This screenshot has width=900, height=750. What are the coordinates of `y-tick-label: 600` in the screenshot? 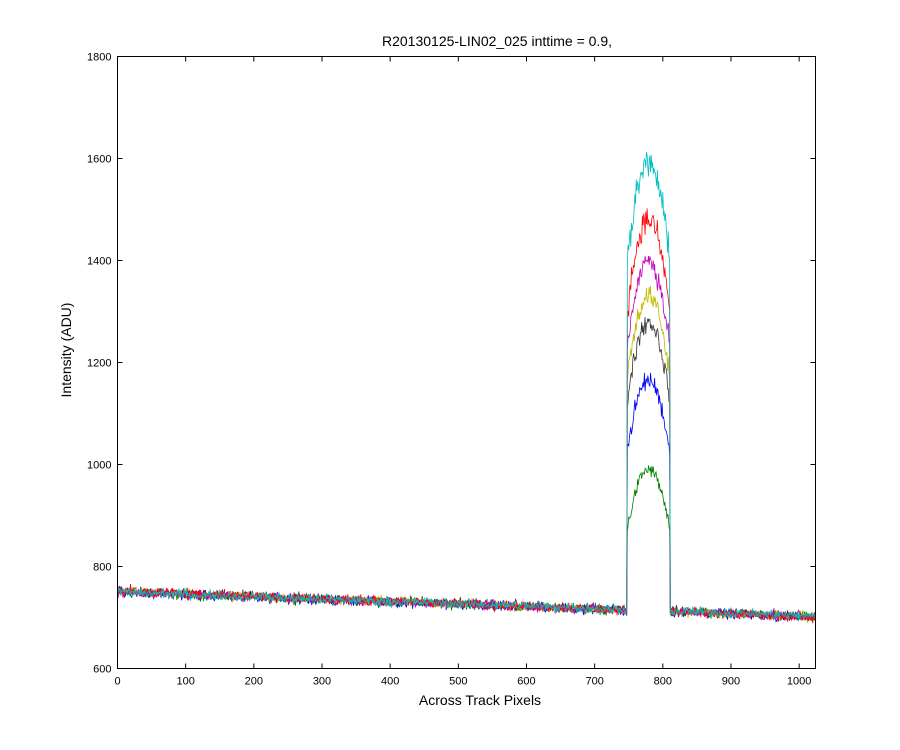 It's located at (102, 670).